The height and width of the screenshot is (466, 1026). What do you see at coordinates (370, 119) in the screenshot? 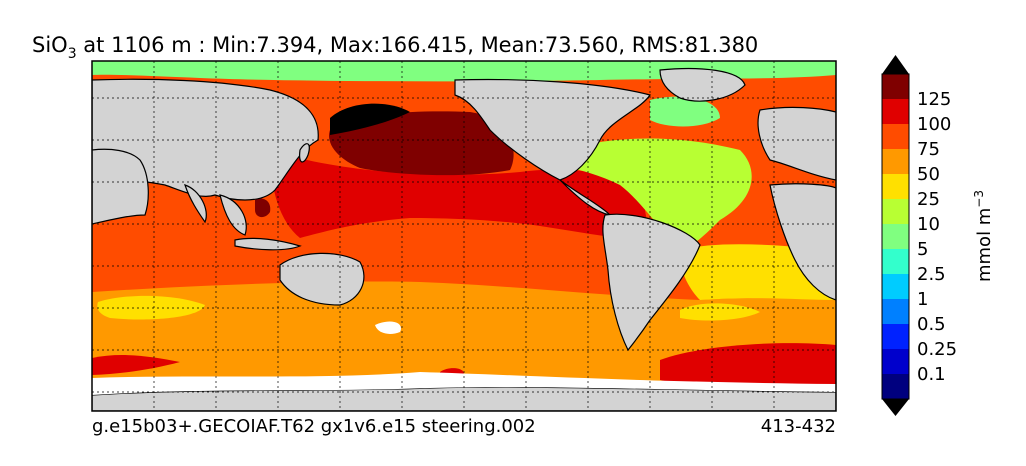
I see `over-range-region` at bounding box center [370, 119].